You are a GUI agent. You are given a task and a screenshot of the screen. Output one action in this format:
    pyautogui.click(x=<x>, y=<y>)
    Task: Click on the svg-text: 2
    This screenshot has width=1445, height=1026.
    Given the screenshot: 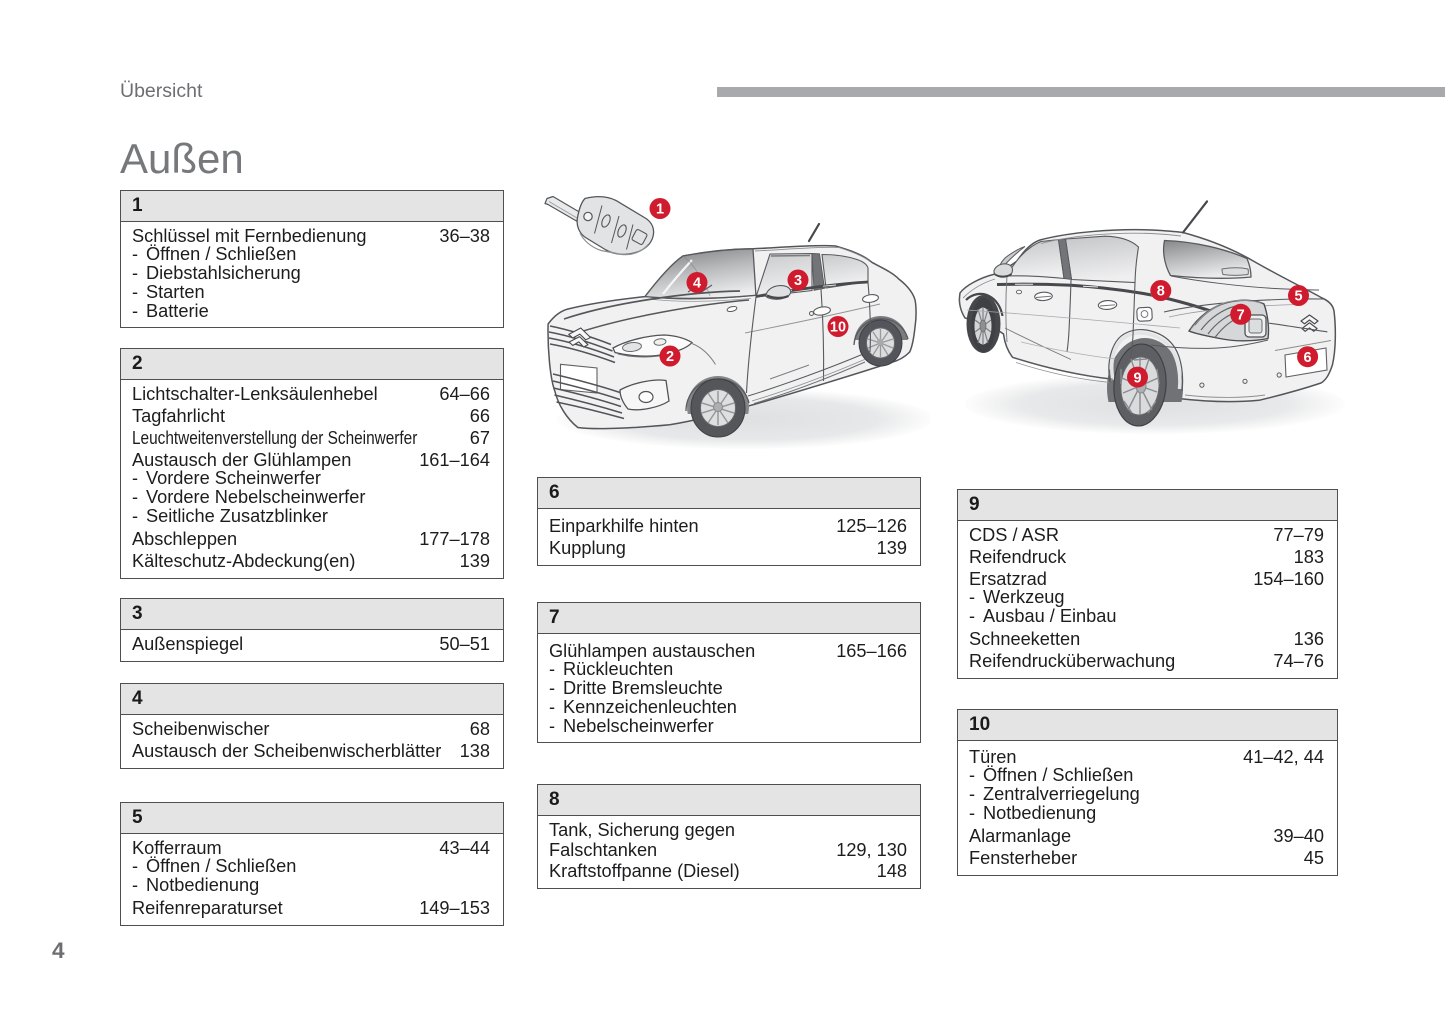 What is the action you would take?
    pyautogui.click(x=670, y=357)
    